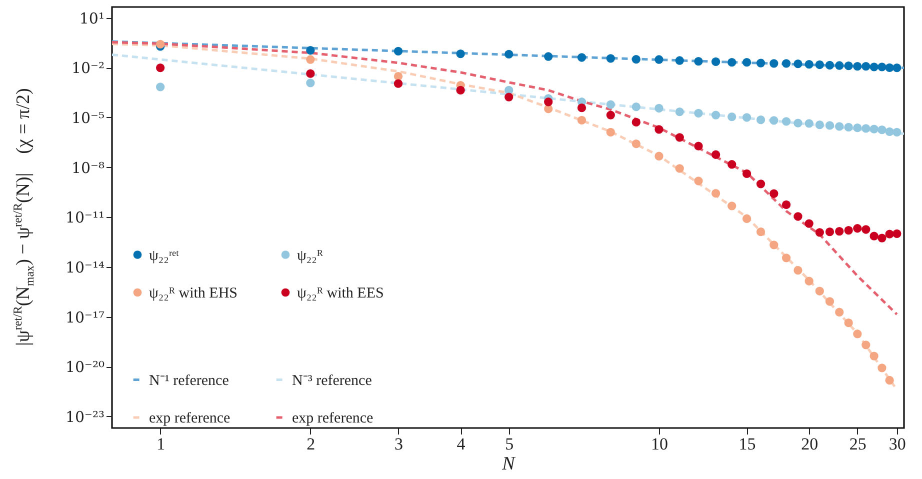 The width and height of the screenshot is (922, 479). I want to click on legend-label: ψ₂₂ᴿ with EES, so click(340, 294).